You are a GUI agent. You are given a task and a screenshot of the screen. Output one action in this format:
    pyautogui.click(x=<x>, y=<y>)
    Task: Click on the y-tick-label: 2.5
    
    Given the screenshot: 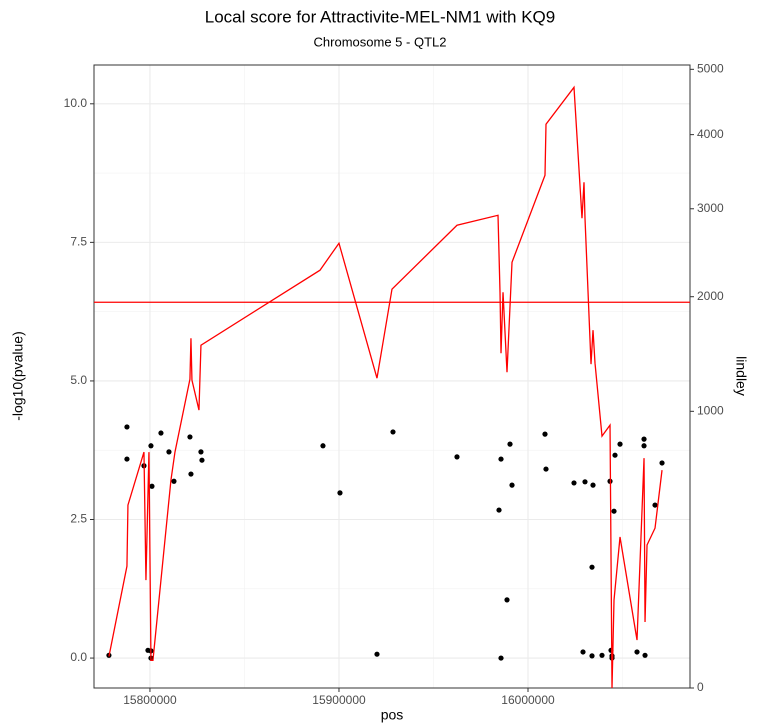 What is the action you would take?
    pyautogui.click(x=78, y=519)
    